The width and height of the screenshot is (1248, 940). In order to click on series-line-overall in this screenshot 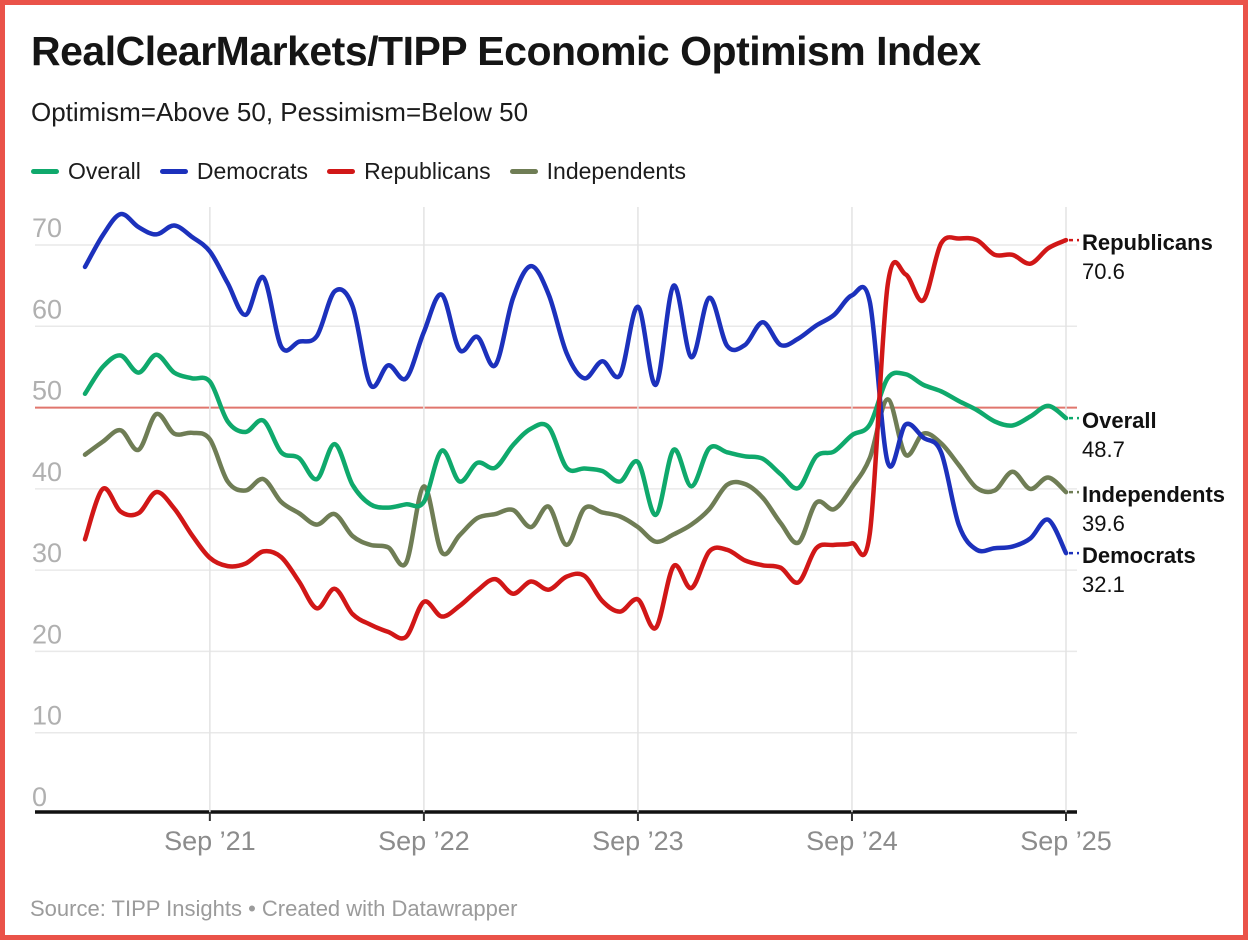, I will do `click(575, 435)`.